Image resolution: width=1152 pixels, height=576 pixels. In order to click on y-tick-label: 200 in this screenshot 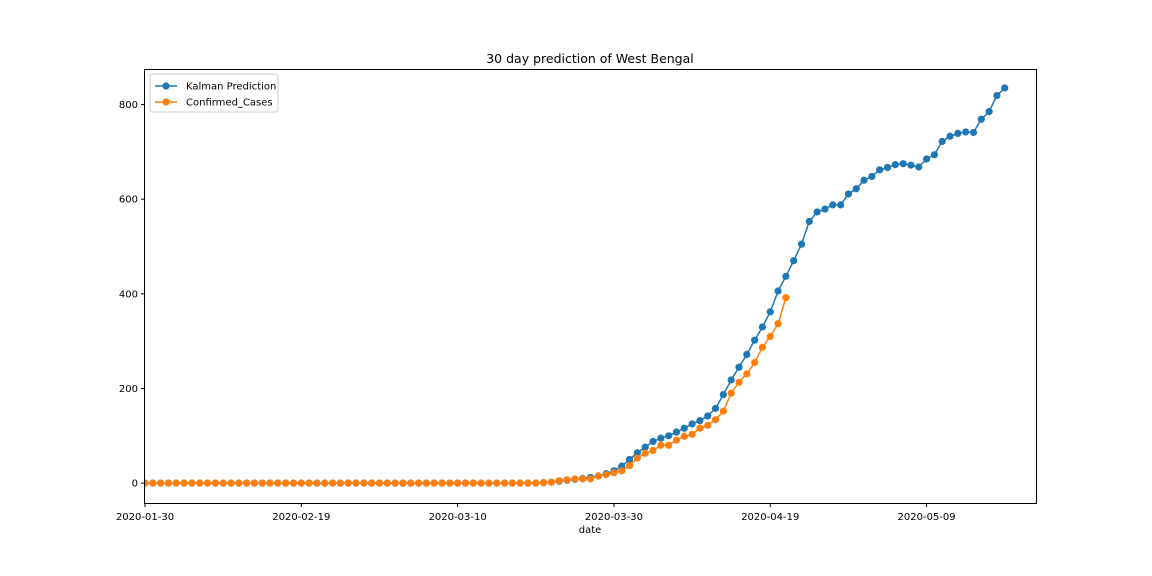, I will do `click(128, 389)`.